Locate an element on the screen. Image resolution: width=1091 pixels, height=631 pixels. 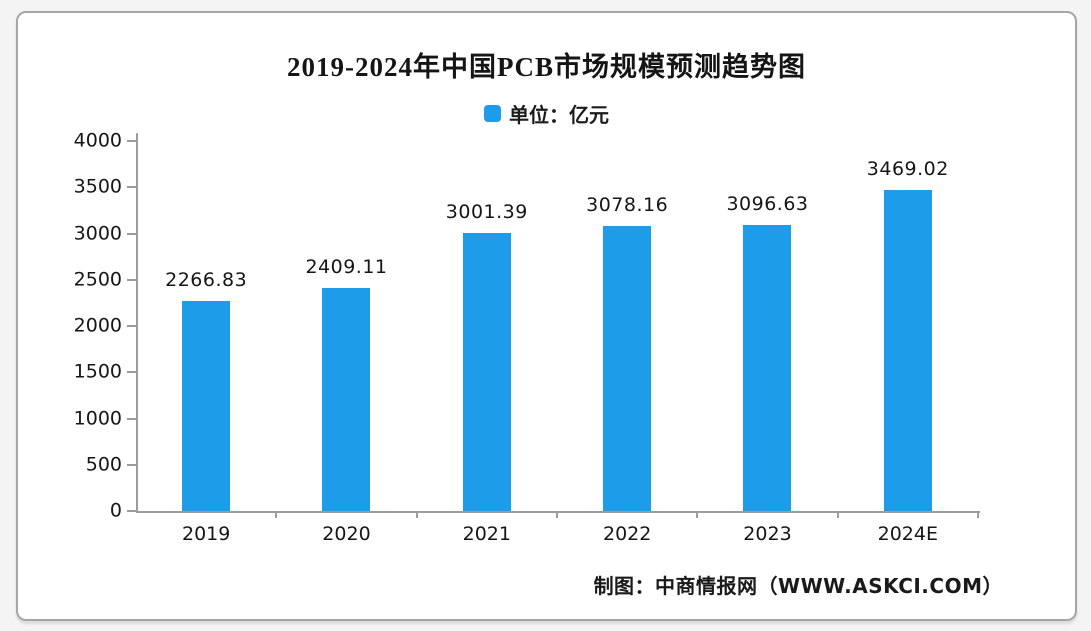
y-tick-label: 500 is located at coordinates (103, 464).